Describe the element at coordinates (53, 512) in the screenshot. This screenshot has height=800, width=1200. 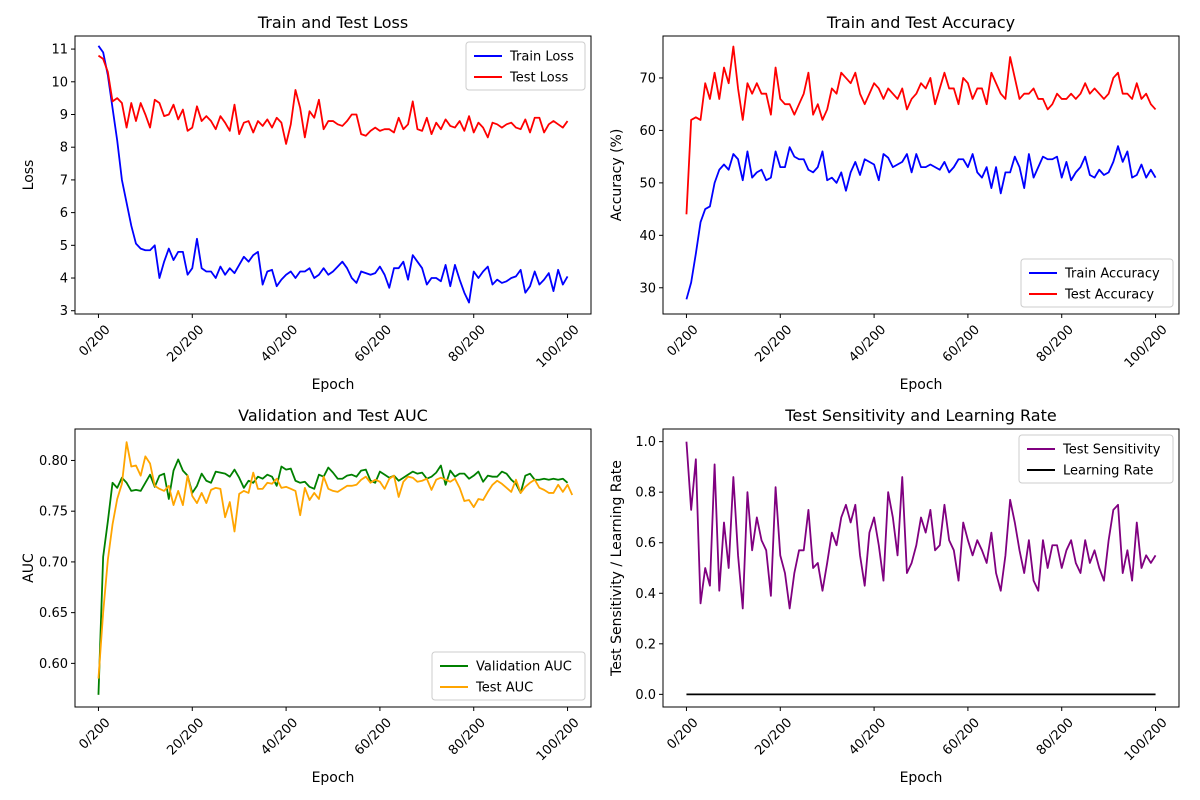
I see `y-tick-label: 0.75` at that location.